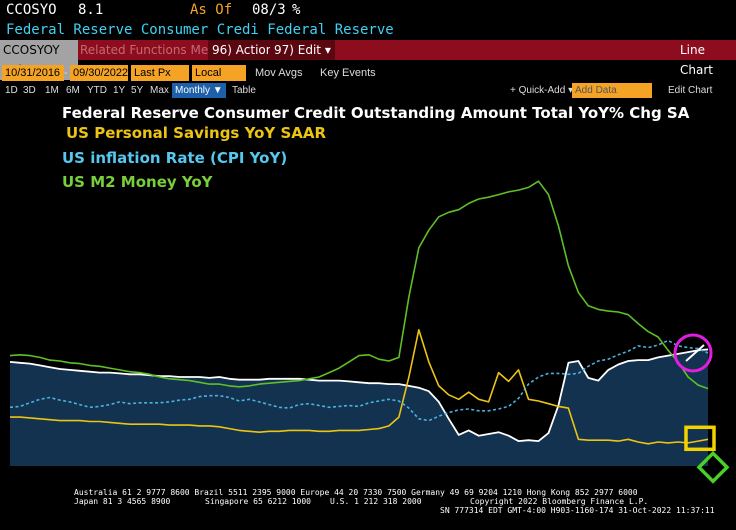  What do you see at coordinates (29, 90) in the screenshot?
I see `range-3d: 3D` at bounding box center [29, 90].